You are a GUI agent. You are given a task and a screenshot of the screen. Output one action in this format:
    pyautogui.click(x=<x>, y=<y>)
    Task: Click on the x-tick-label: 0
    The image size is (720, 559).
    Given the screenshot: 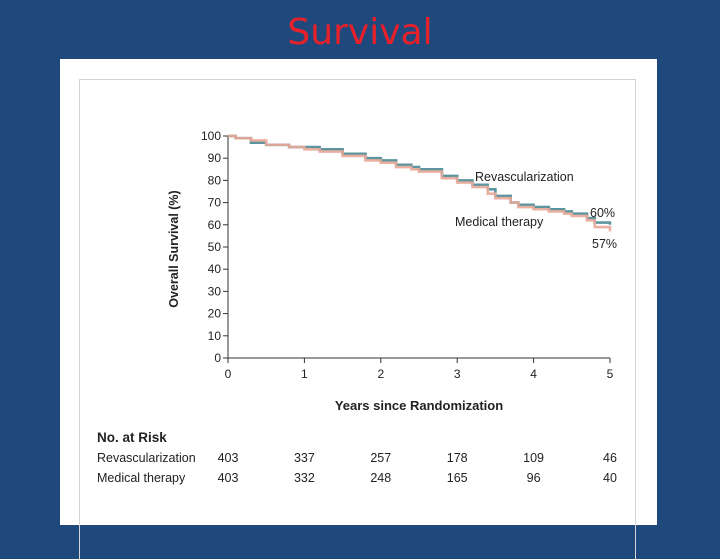 What is the action you would take?
    pyautogui.click(x=228, y=374)
    